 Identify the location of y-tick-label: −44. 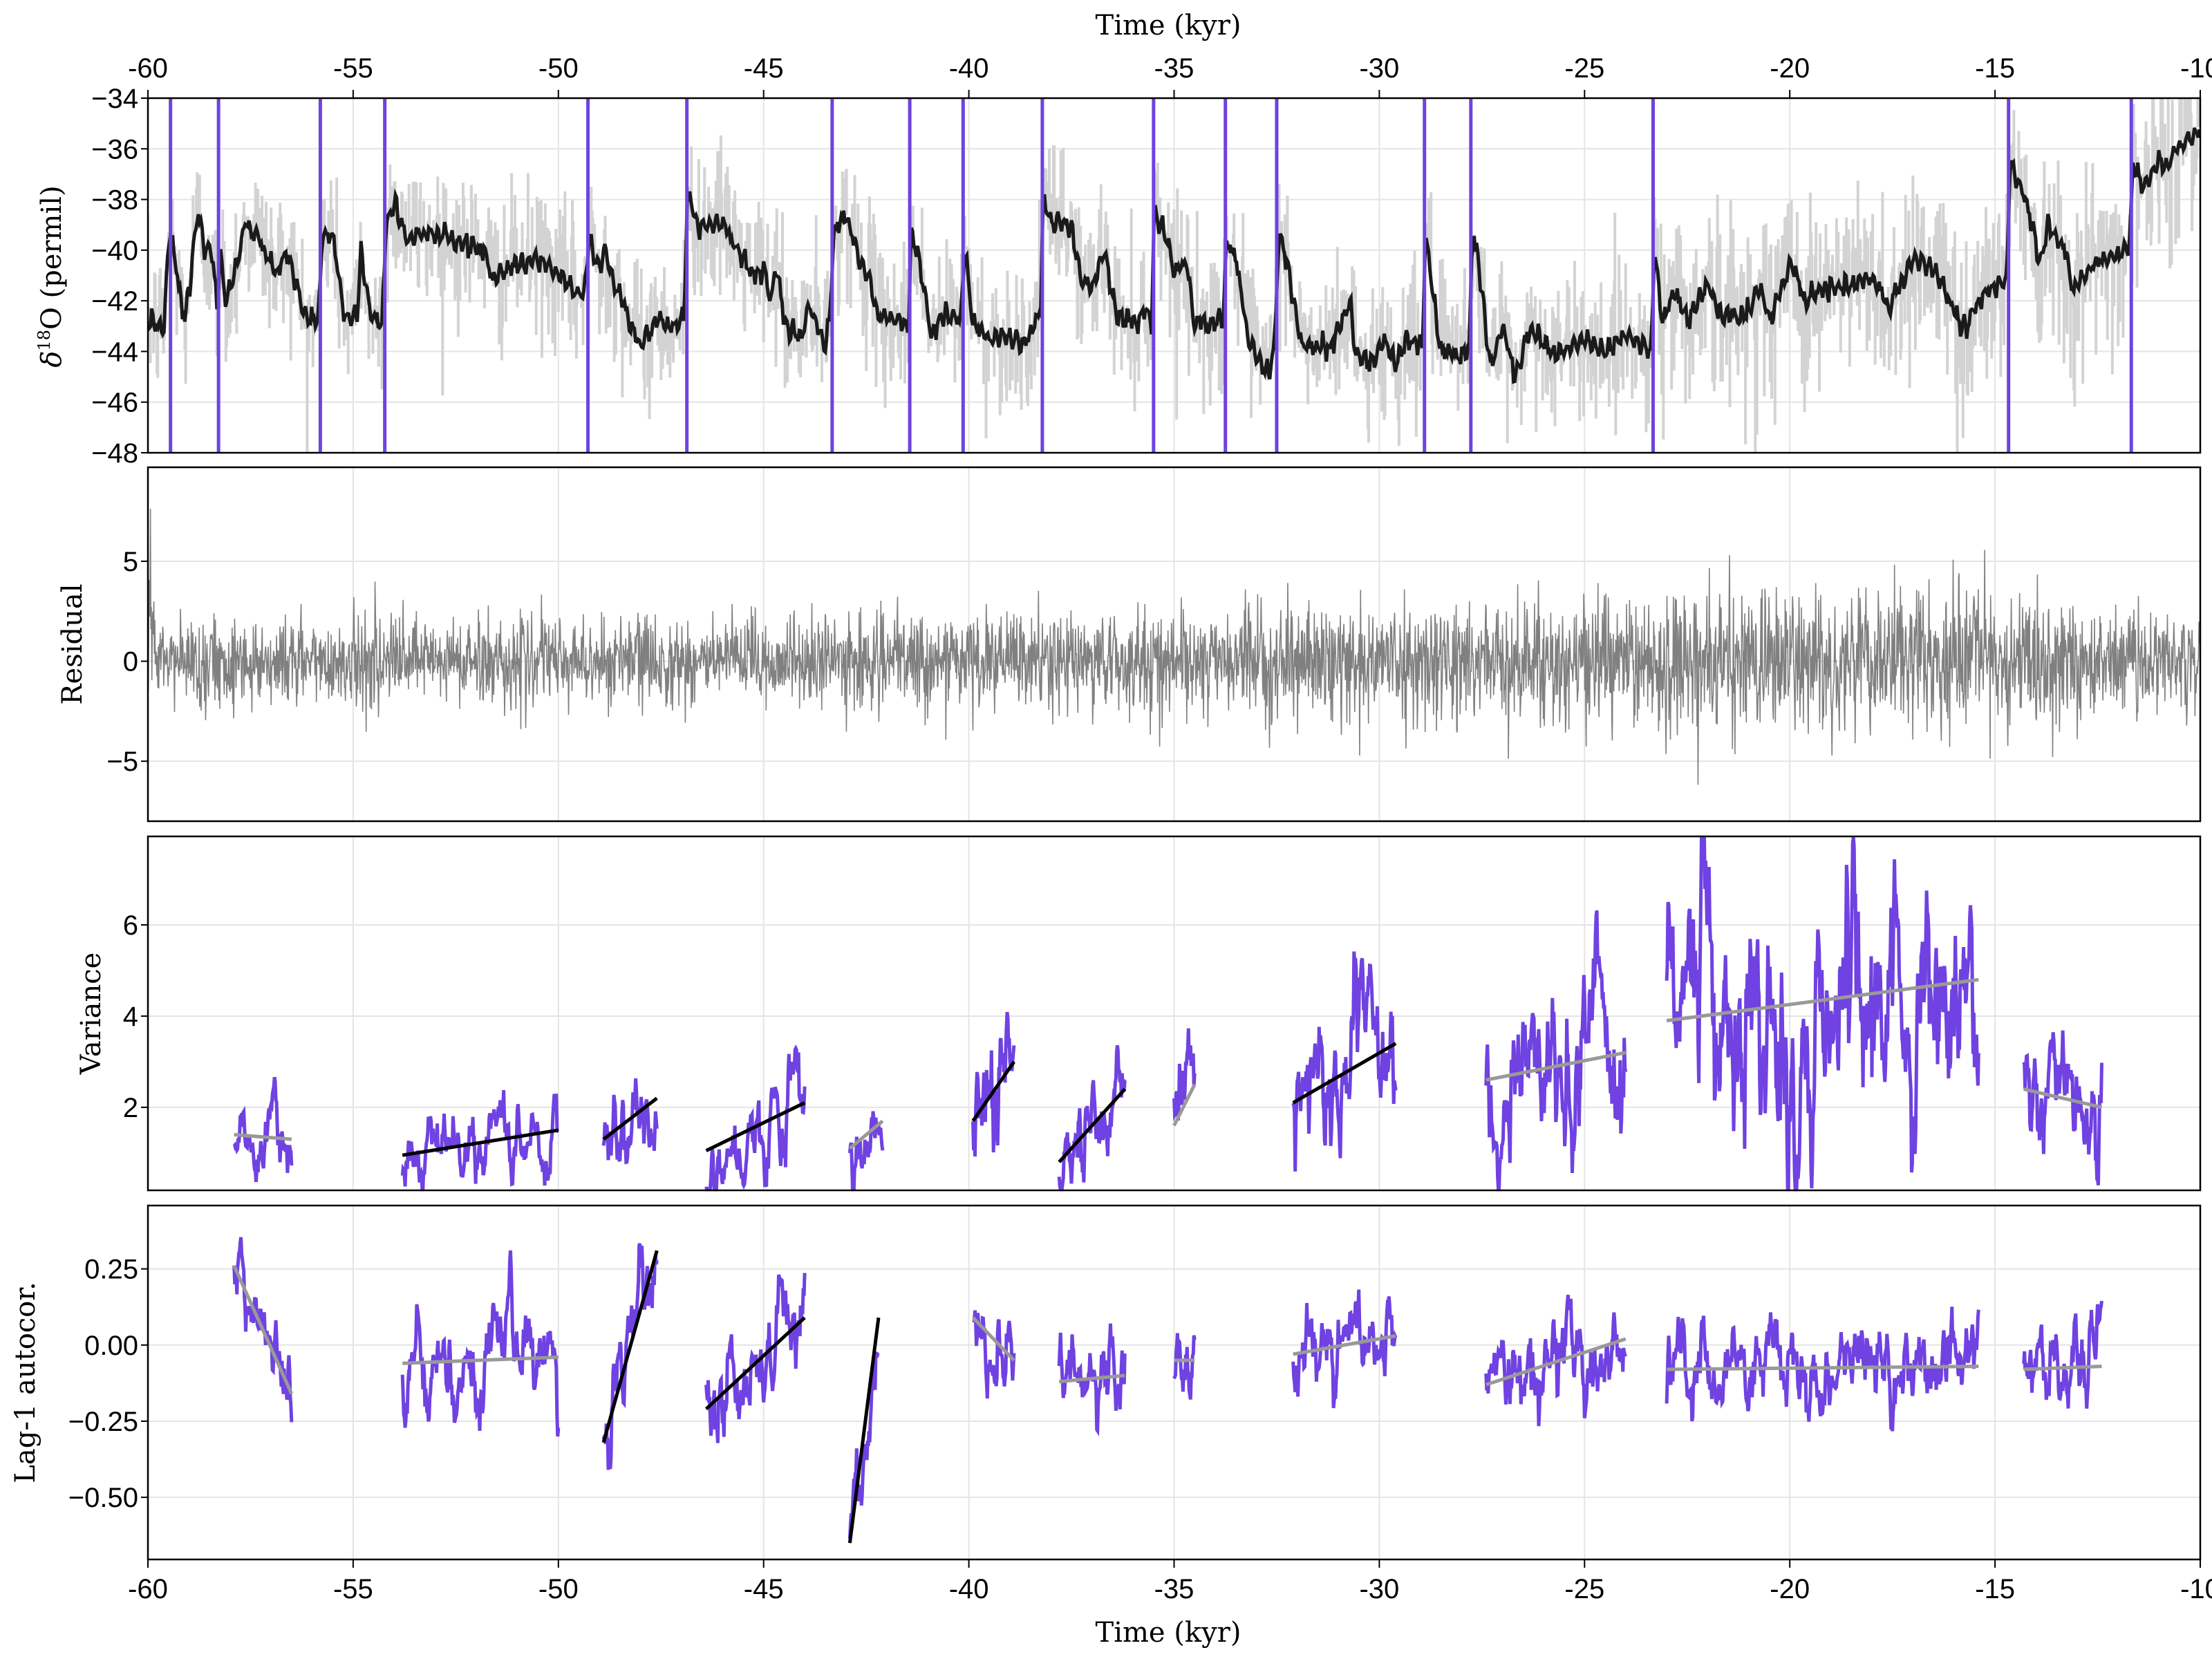
(114, 352).